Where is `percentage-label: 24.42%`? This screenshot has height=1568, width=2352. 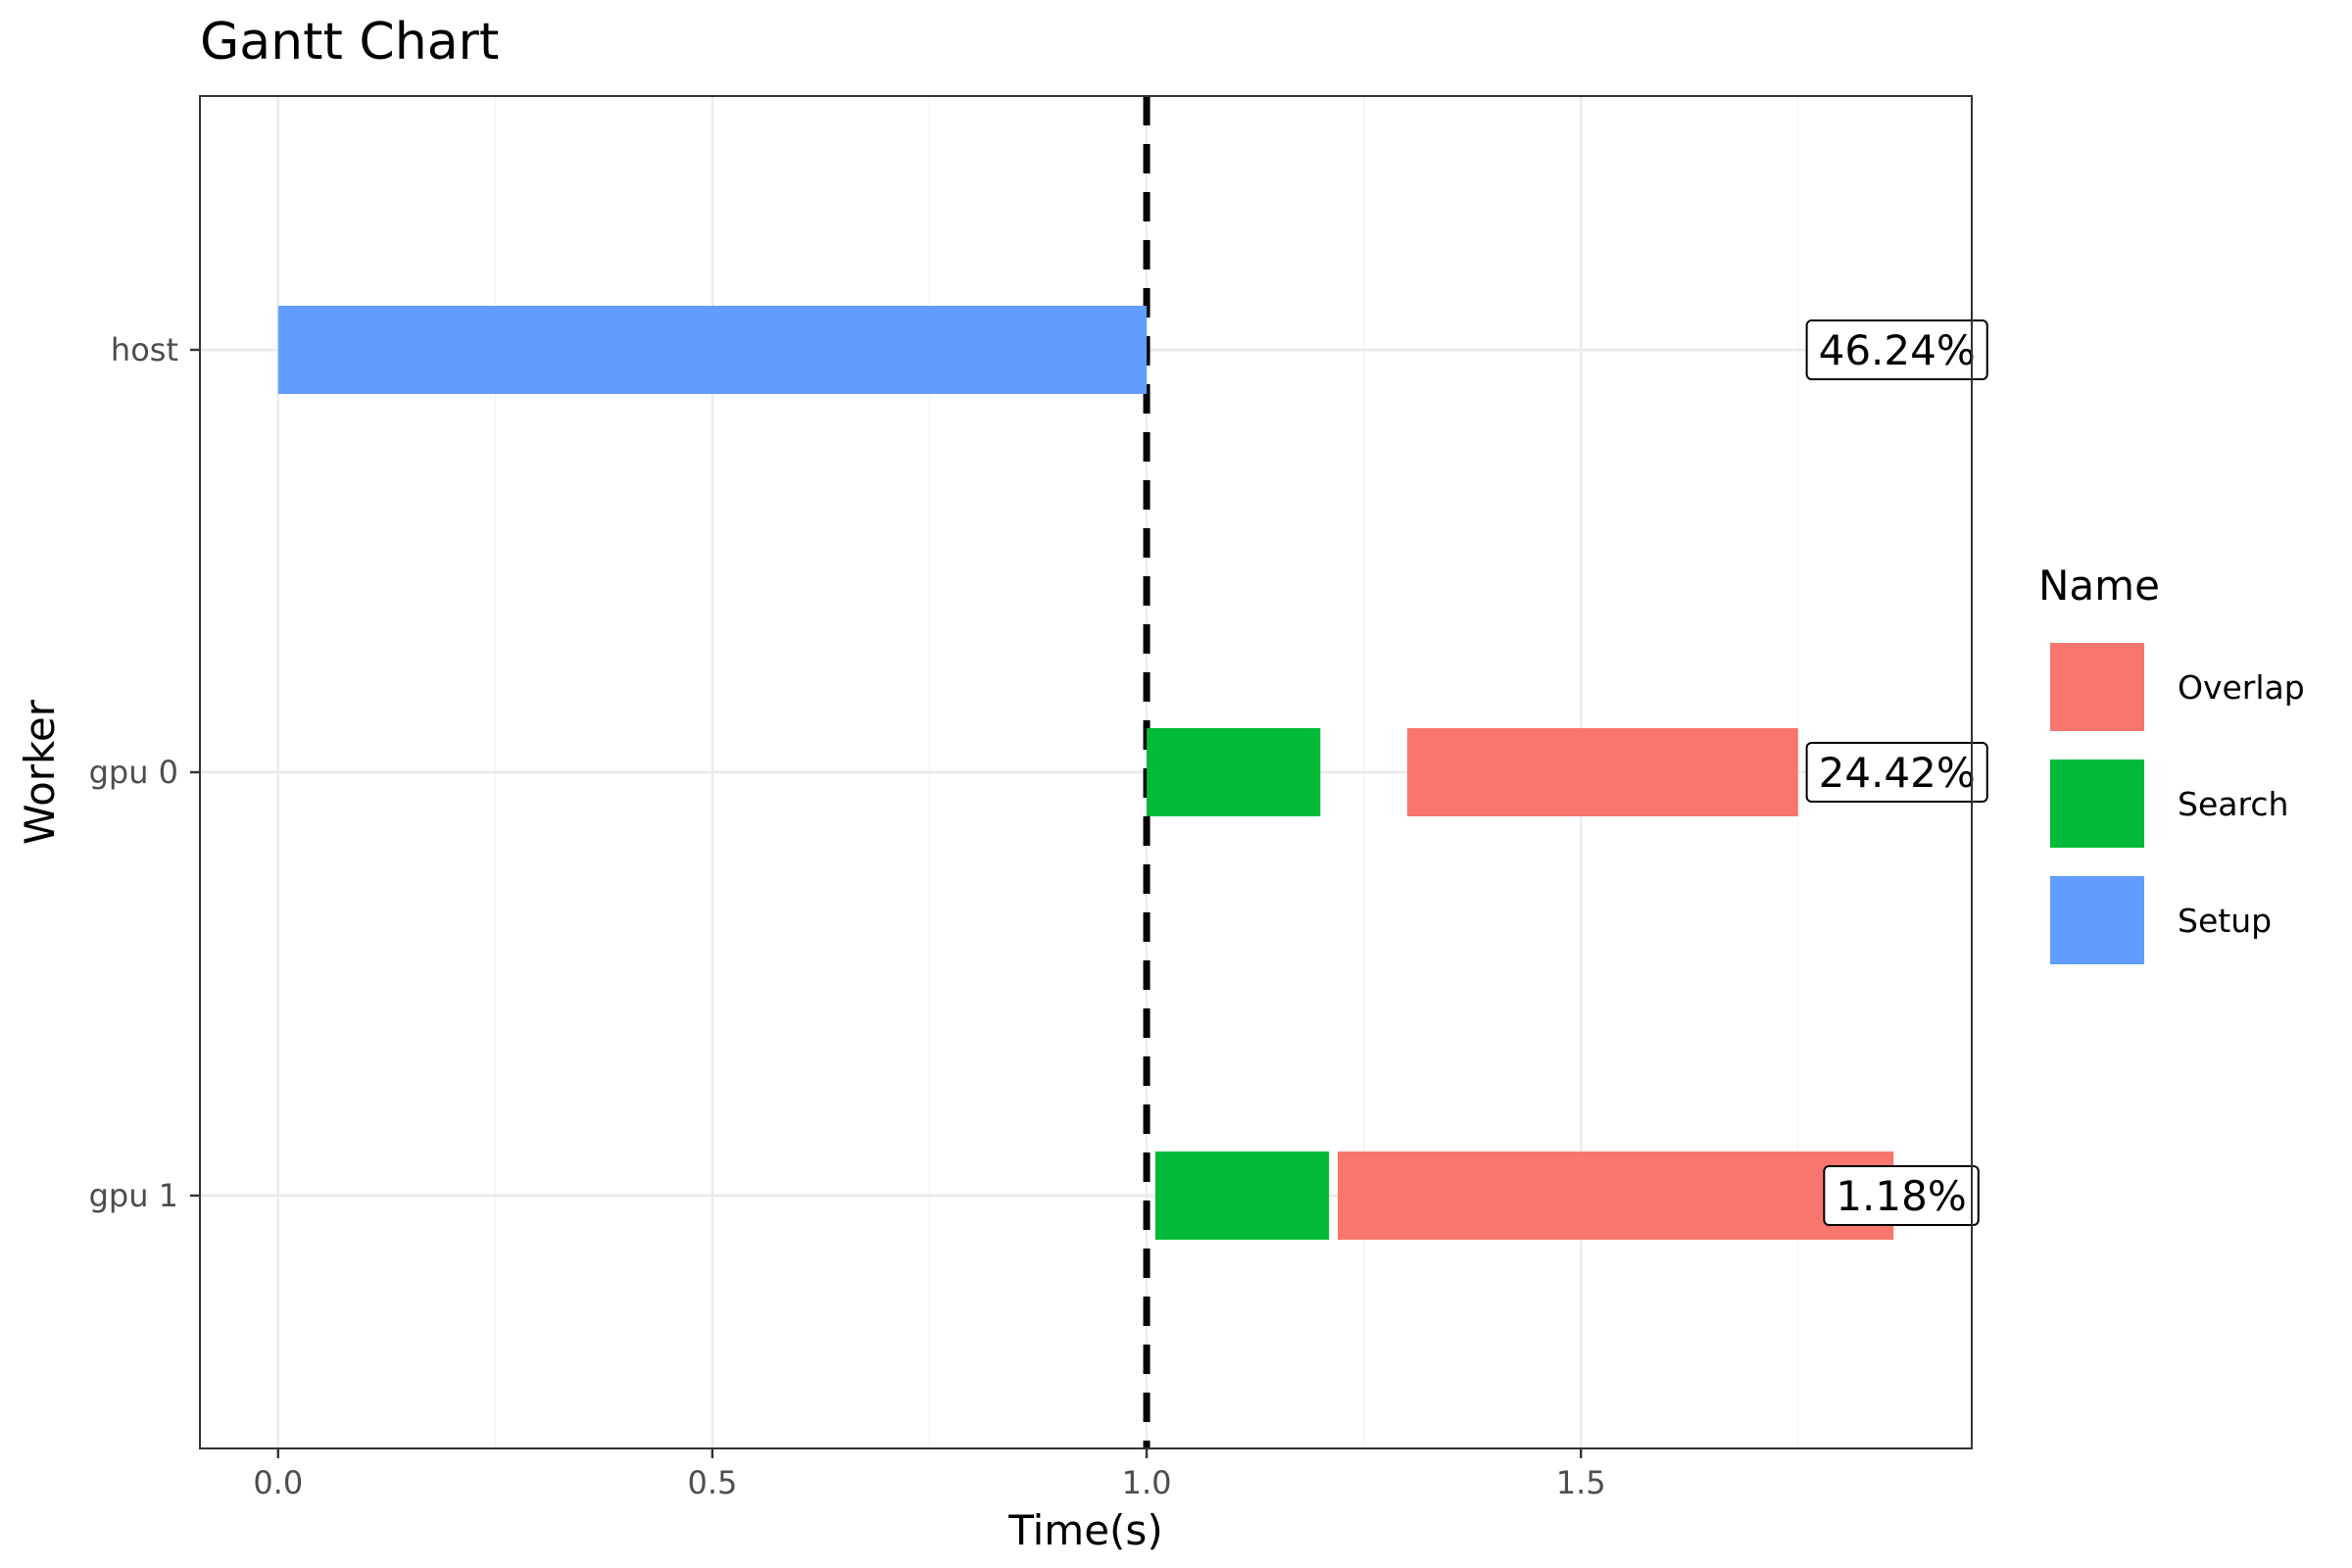 percentage-label: 24.42% is located at coordinates (1897, 773).